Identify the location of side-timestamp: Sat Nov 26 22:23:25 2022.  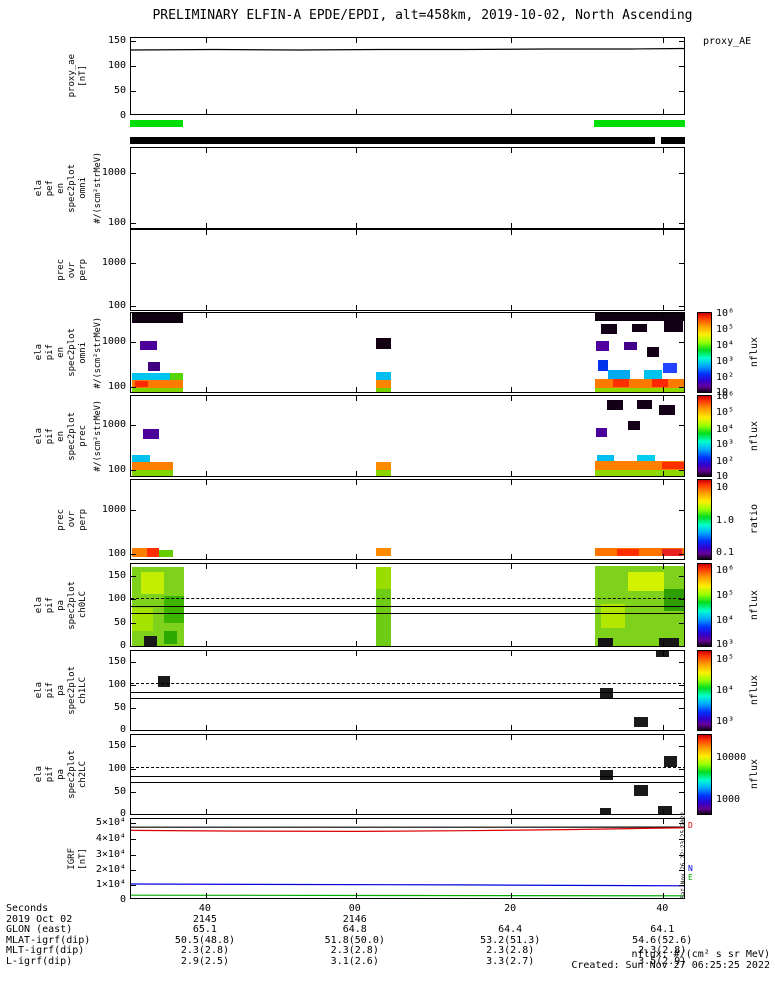
(683, 855).